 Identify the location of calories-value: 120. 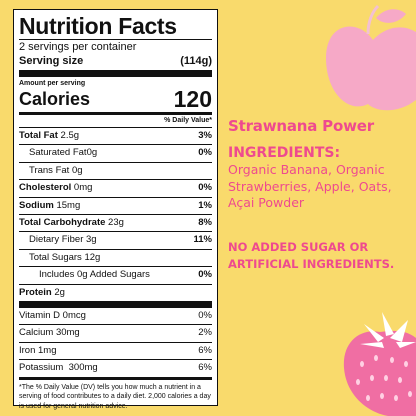
(192, 99).